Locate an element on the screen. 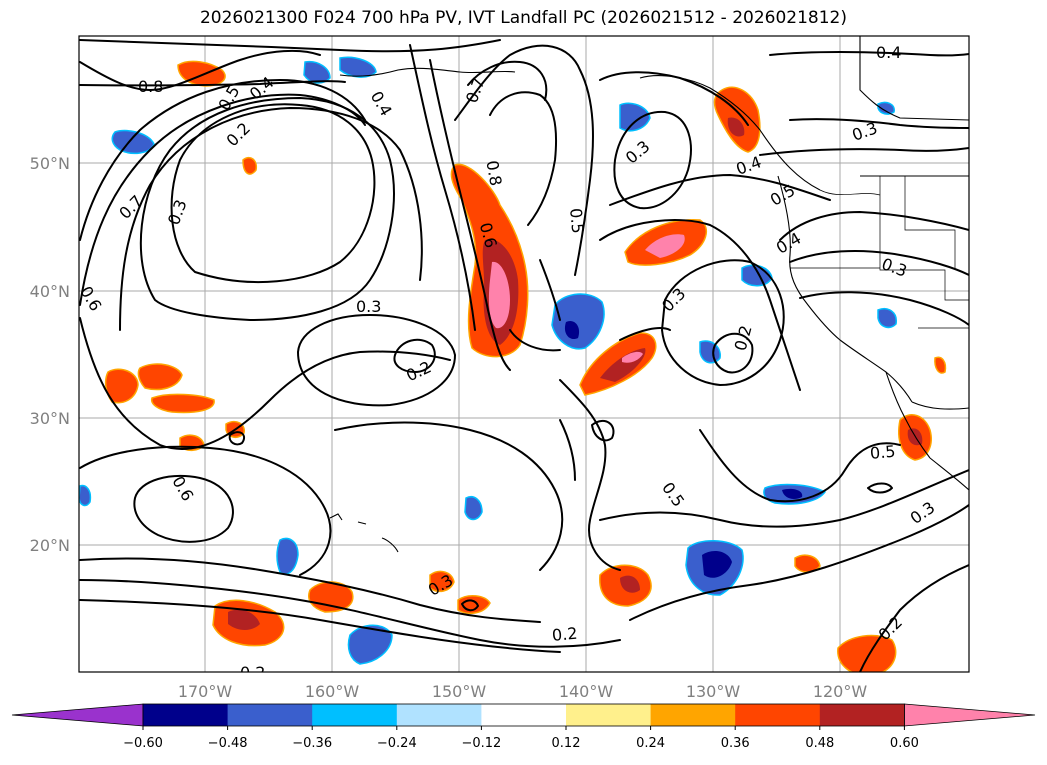 This screenshot has width=1047, height=765. lat-label: 20°N is located at coordinates (50, 545).